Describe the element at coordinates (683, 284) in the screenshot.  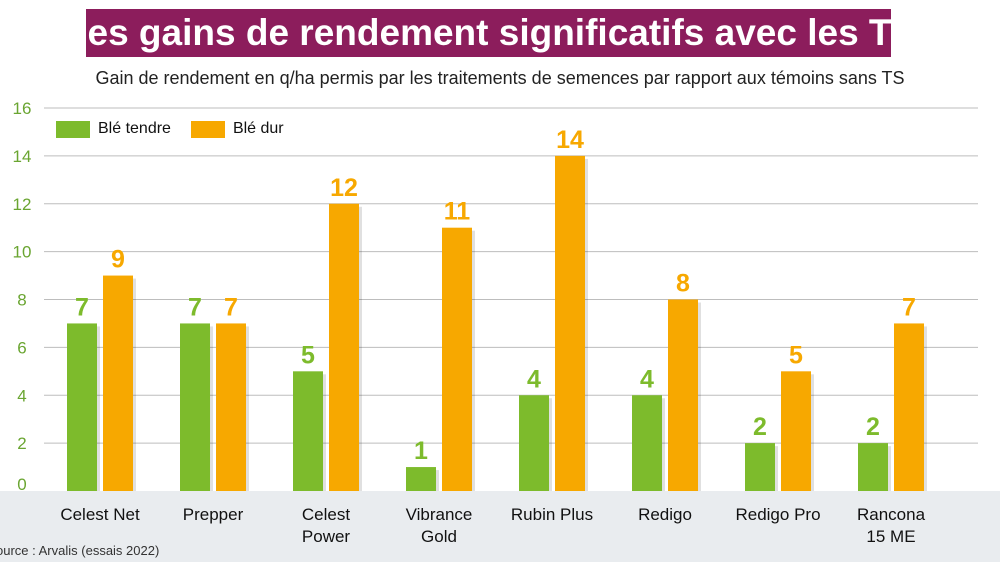
I see `data-label: 8` at that location.